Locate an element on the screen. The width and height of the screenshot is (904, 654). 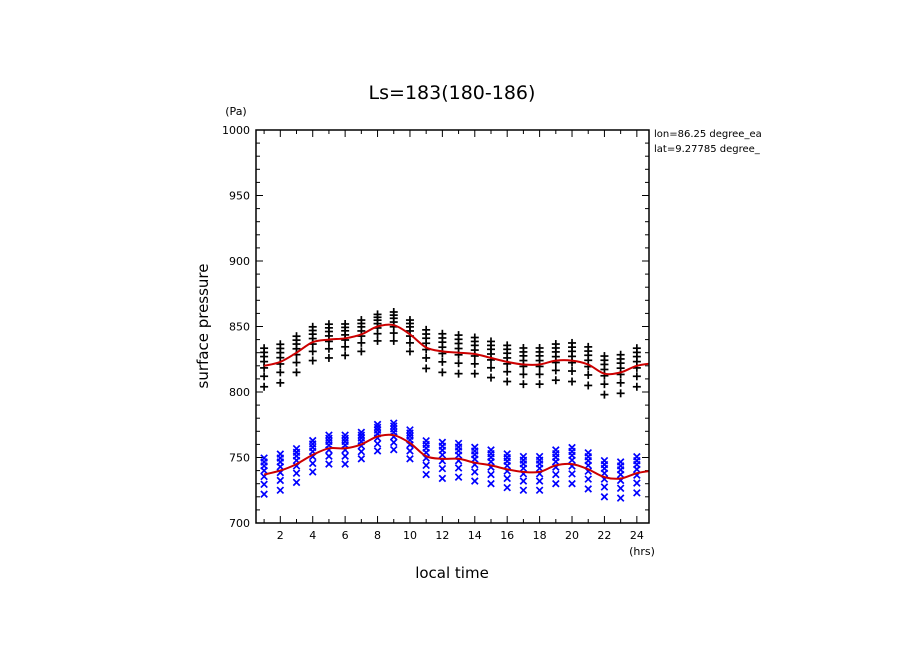
y-axis-label: surface pressure is located at coordinates (203, 326).